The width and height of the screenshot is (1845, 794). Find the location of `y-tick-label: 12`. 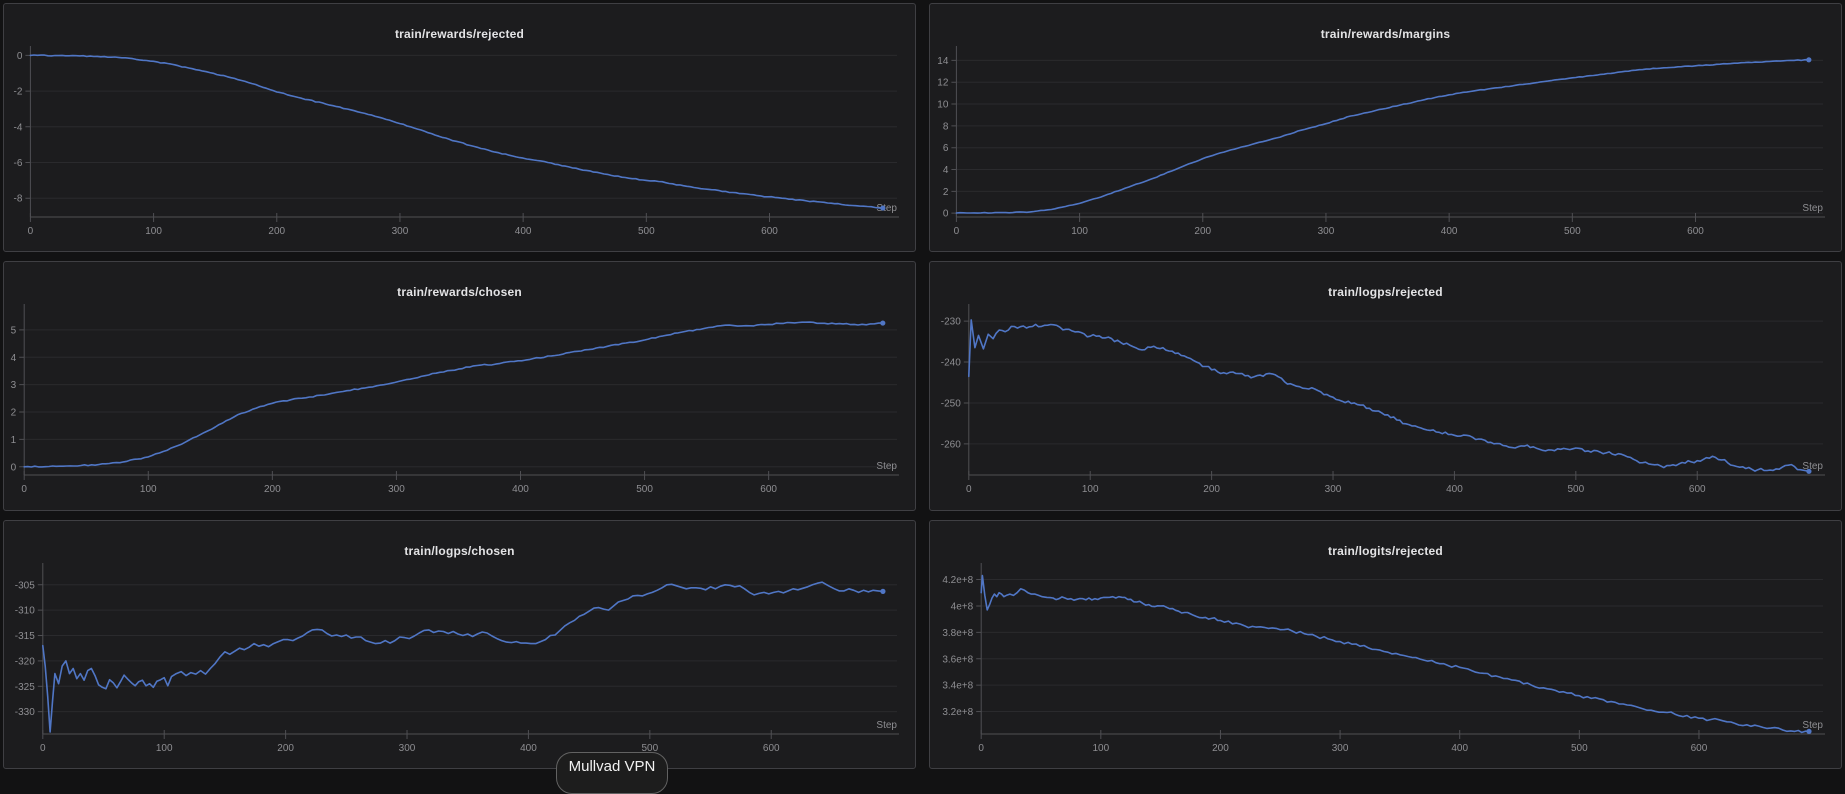

y-tick-label: 12 is located at coordinates (943, 83).